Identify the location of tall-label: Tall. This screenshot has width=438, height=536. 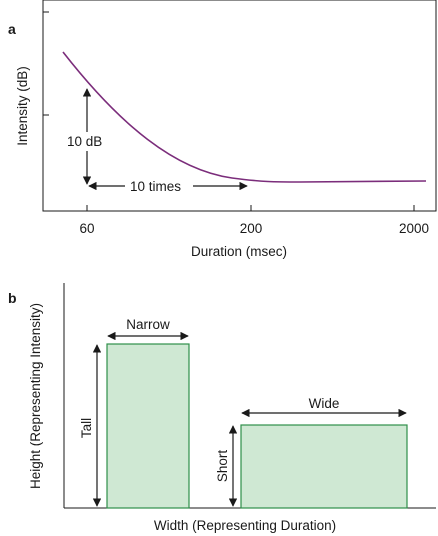
(86, 428).